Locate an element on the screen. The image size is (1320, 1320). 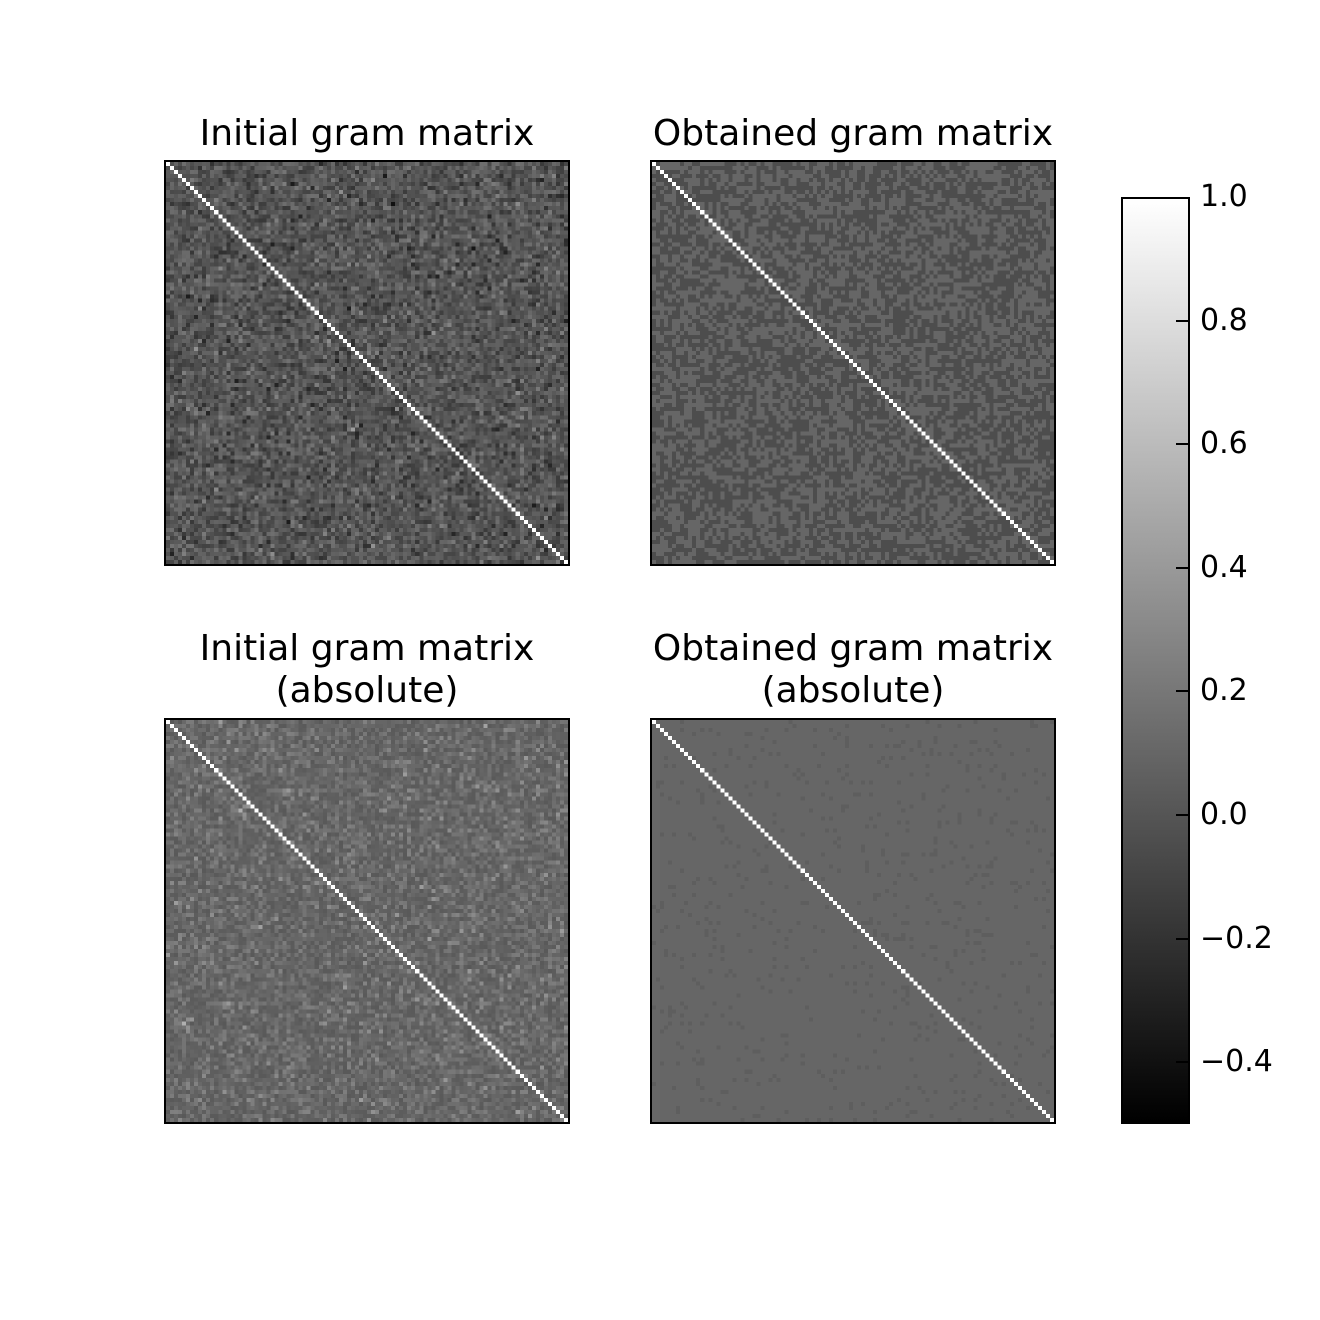
colorbar-tick-label: −0.4 is located at coordinates (1236, 1062).